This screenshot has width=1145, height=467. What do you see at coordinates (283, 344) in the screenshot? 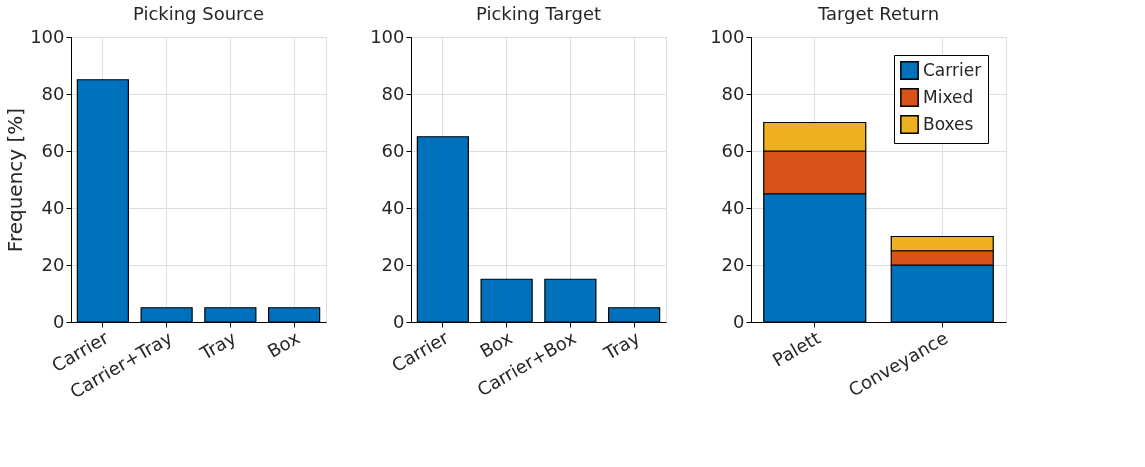
I see `x-tick-label: Box` at bounding box center [283, 344].